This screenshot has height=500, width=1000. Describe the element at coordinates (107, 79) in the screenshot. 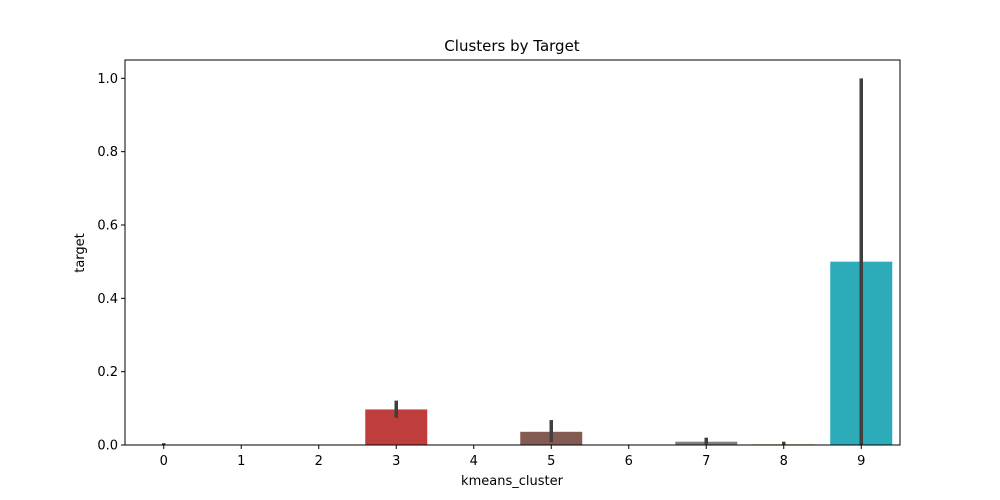

I see `y-tick-label-1.0: 1.0` at that location.